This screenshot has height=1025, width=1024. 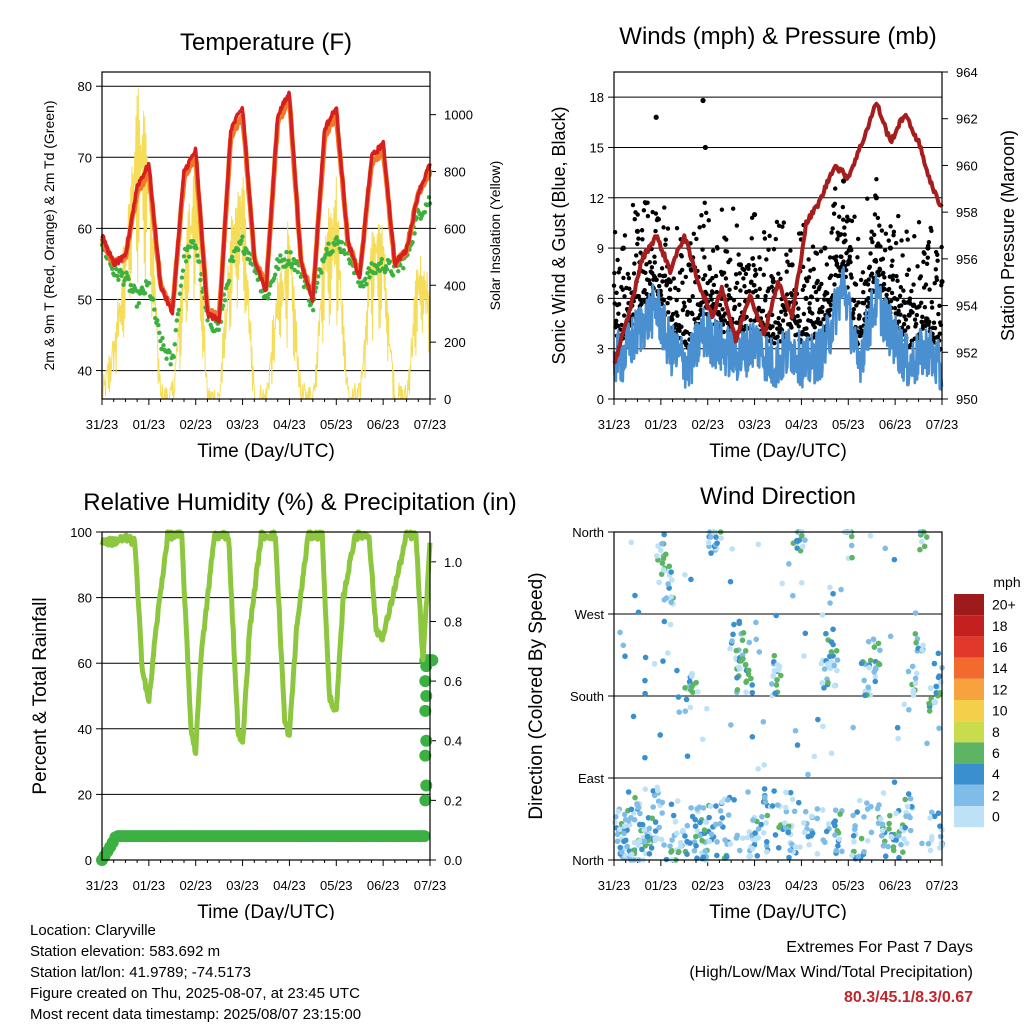 What do you see at coordinates (336, 424) in the screenshot?
I see `x-tick-label: 05/23` at bounding box center [336, 424].